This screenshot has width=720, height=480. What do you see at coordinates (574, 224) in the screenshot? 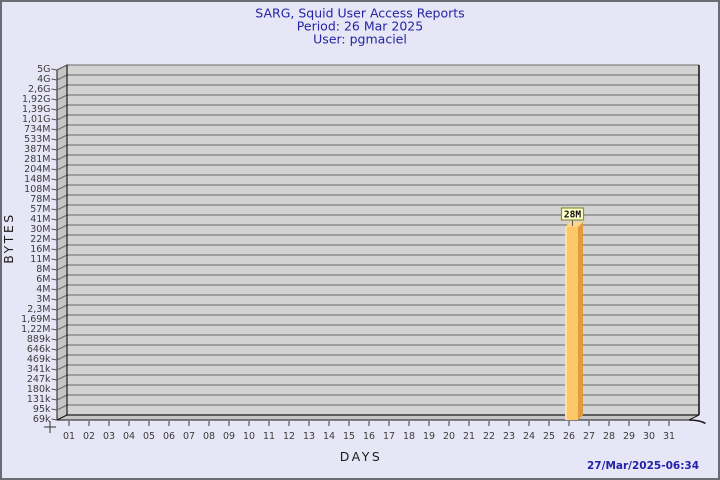
I see `bar-top-face` at bounding box center [574, 224].